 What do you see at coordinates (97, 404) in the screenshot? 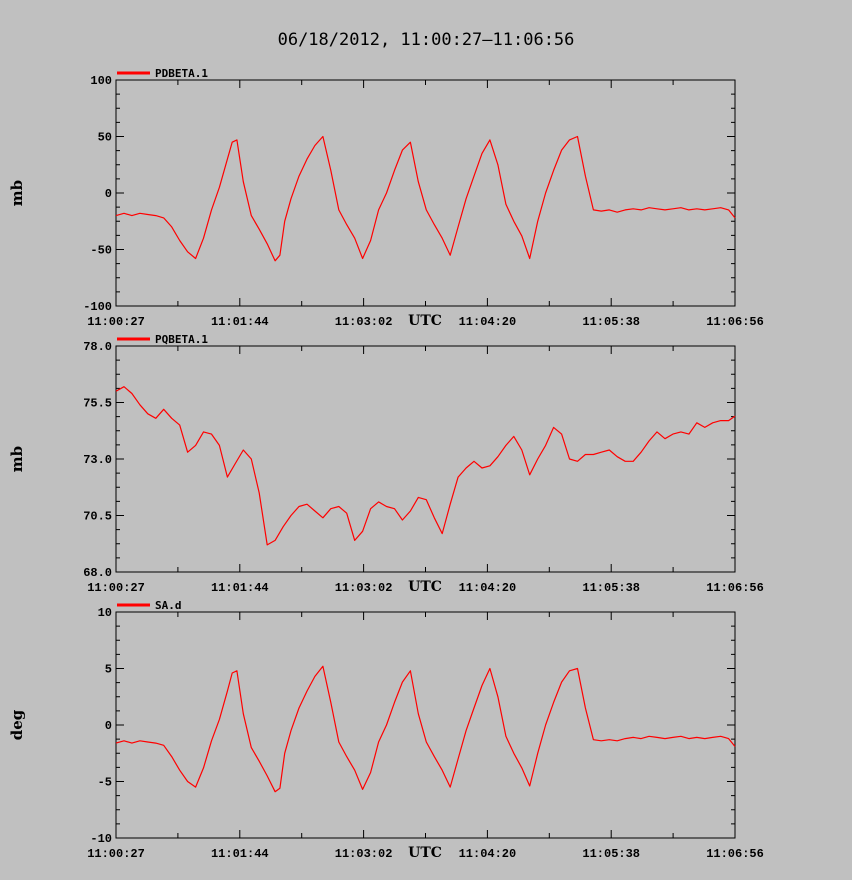
I see `y-tick-label: 75.5` at bounding box center [97, 404].